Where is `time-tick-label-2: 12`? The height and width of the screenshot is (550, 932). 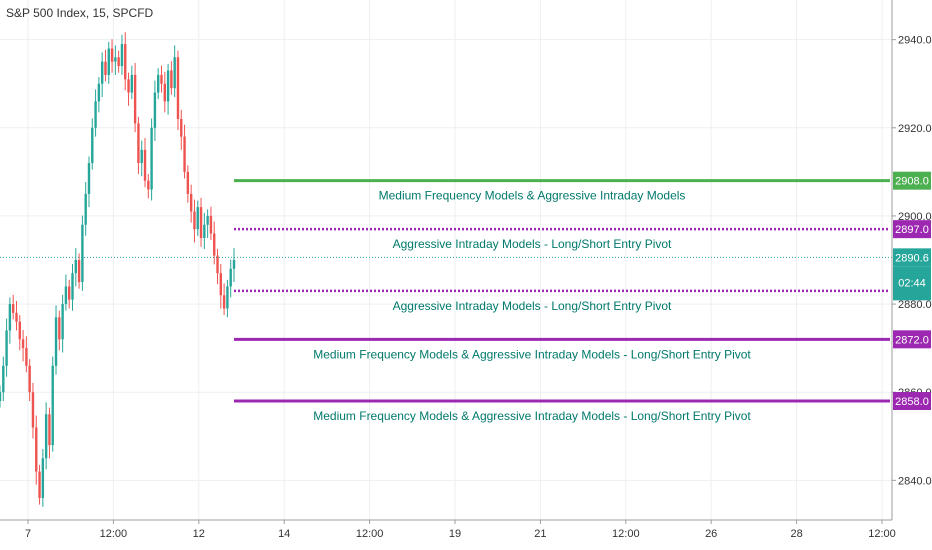 time-tick-label-2: 12 is located at coordinates (199, 534).